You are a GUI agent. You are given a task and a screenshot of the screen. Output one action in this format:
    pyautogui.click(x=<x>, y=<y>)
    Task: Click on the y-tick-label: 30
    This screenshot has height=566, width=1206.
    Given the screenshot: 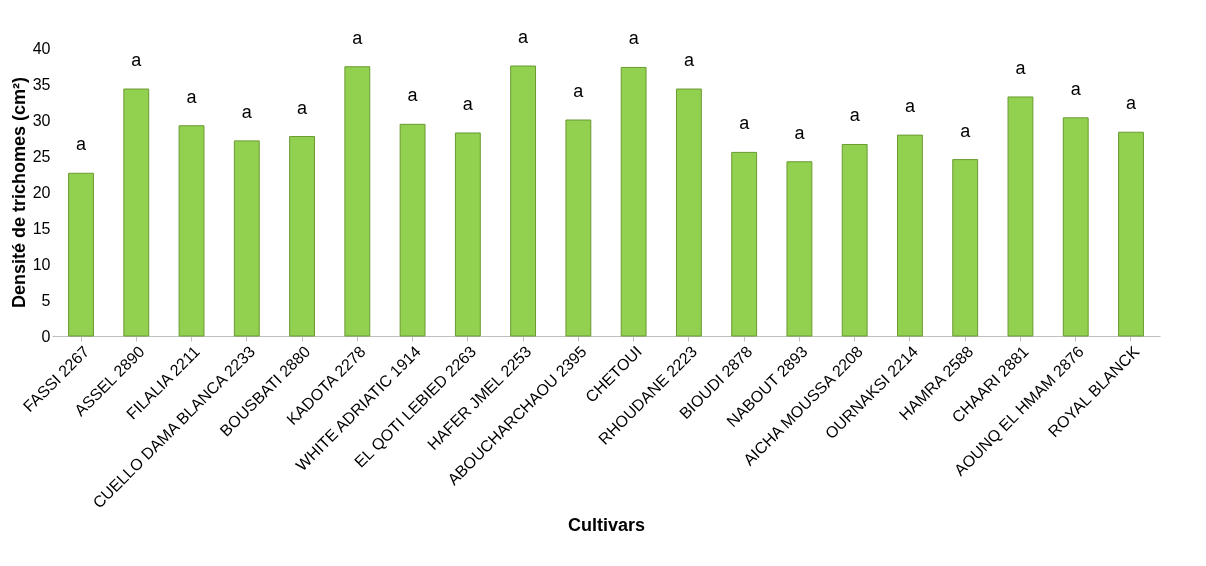 What is the action you would take?
    pyautogui.click(x=41, y=120)
    